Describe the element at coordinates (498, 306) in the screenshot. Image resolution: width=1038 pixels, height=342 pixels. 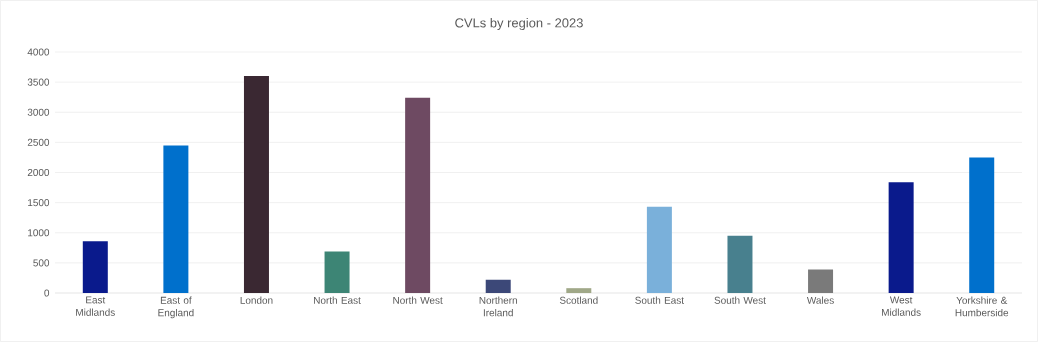
I see `x-tick-label: Northern Ireland` at that location.